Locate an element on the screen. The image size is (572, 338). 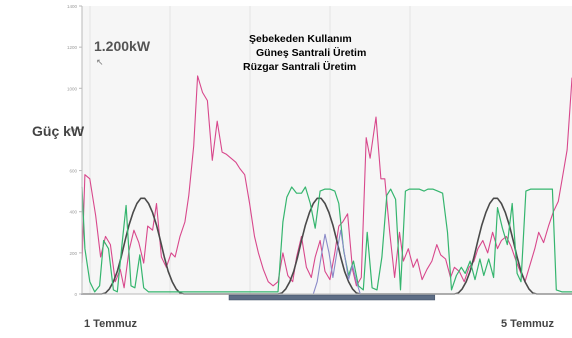
legend-item-solar: Güneş Santrali Üretim is located at coordinates (311, 53).